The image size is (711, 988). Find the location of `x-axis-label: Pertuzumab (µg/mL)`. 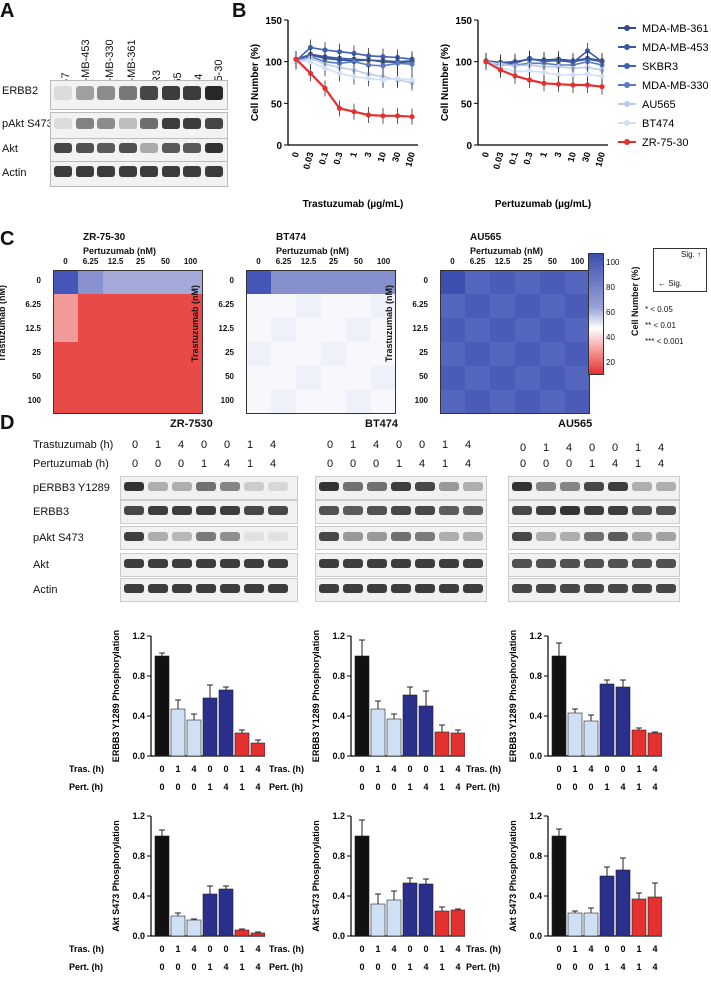

x-axis-label: Pertuzumab (µg/mL) is located at coordinates (543, 204).